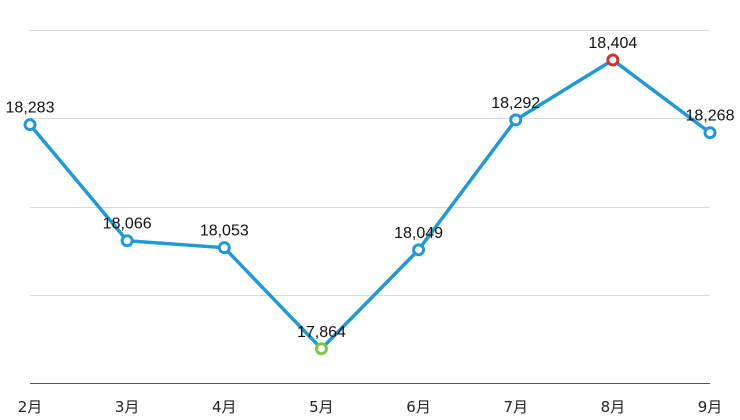 The height and width of the screenshot is (420, 740). Describe the element at coordinates (515, 103) in the screenshot. I see `data-label: 18,292` at that location.